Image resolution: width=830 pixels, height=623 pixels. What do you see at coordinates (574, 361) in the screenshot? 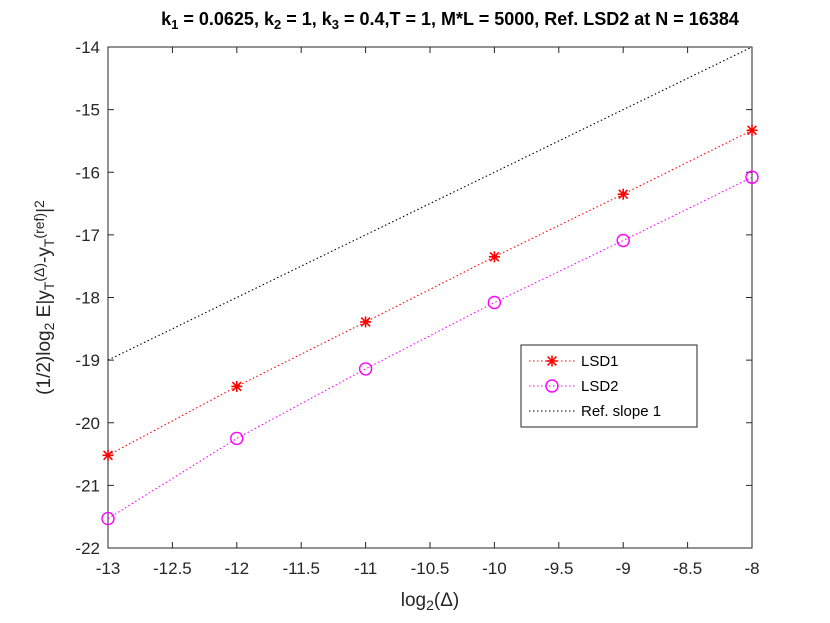
I see `legend-item: LSD1` at bounding box center [574, 361].